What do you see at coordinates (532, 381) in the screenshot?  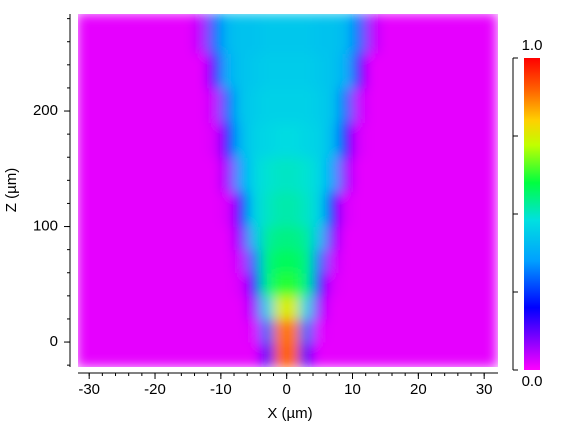 I see `colorbar-tick-label: 0.0` at bounding box center [532, 381].